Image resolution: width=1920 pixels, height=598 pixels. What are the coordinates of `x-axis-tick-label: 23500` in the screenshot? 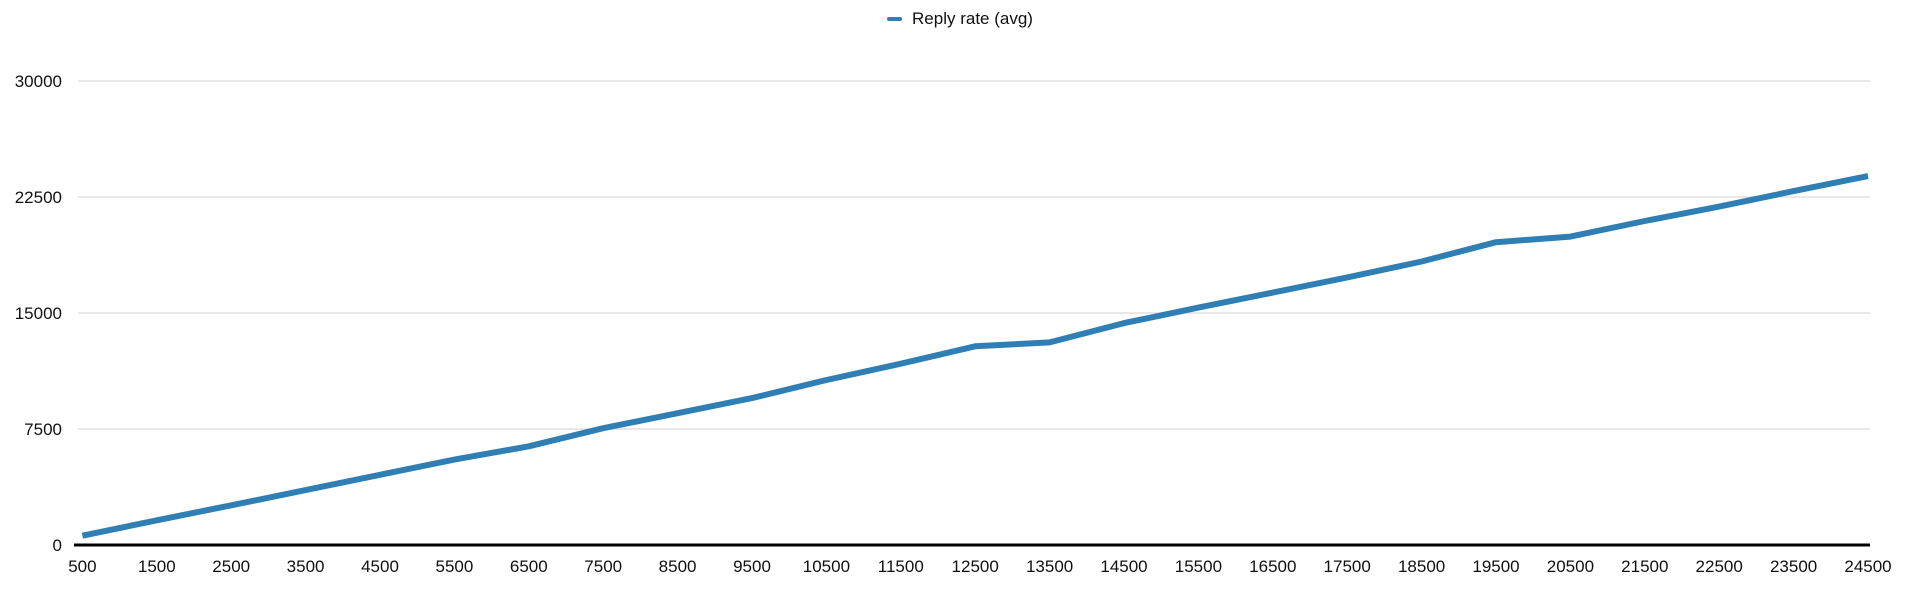 It's located at (1793, 566).